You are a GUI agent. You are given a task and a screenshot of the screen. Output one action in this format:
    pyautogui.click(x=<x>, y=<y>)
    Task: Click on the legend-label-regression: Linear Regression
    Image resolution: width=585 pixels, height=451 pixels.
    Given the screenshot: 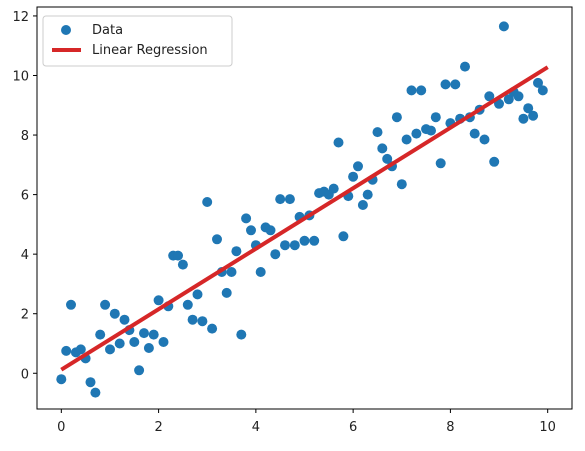 What is the action you would take?
    pyautogui.click(x=150, y=50)
    